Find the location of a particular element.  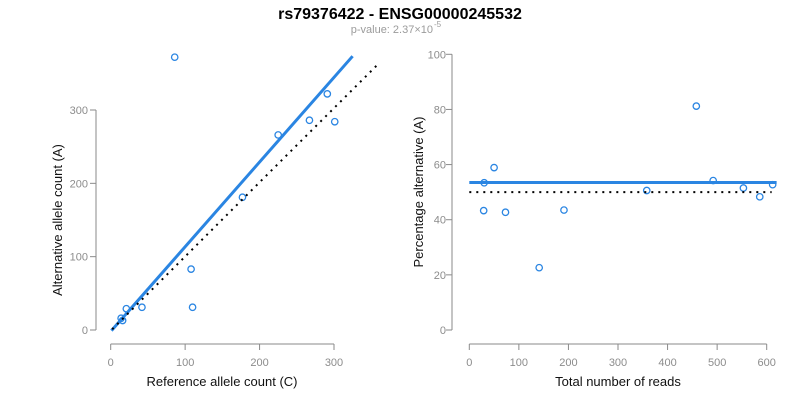

figure-subtitle-exponent: -5 is located at coordinates (438, 24).